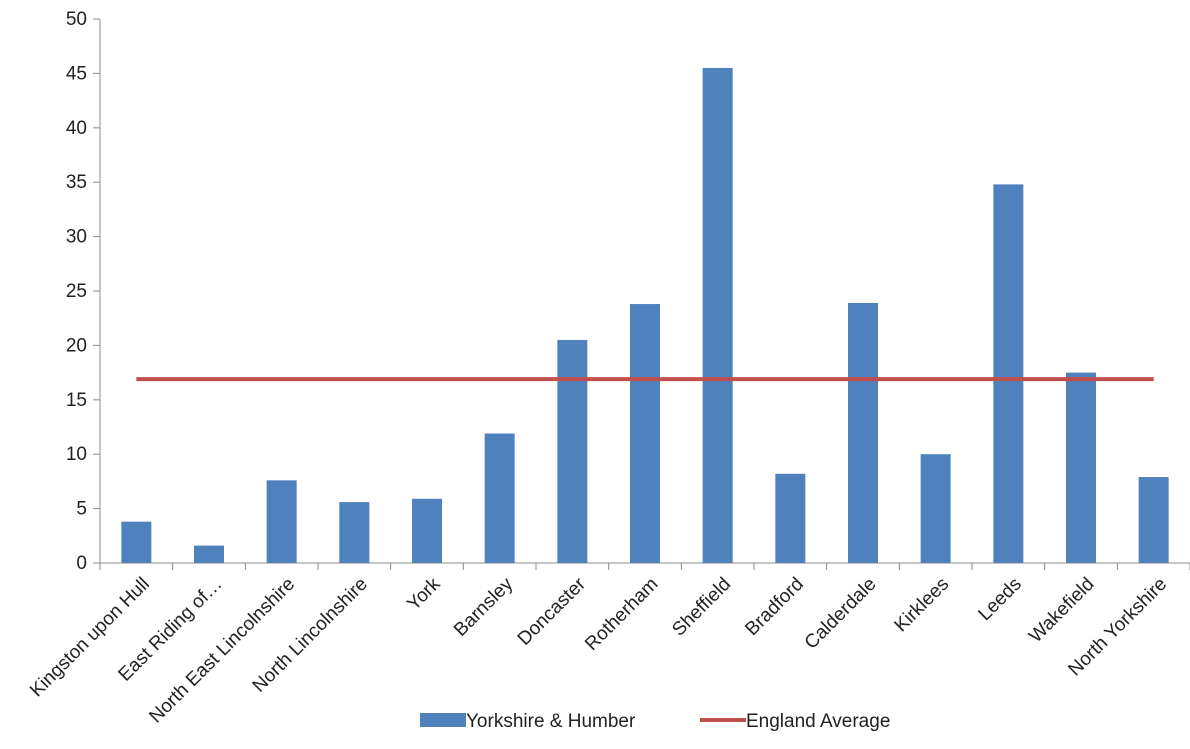 The width and height of the screenshot is (1190, 749). What do you see at coordinates (76, 182) in the screenshot?
I see `y-tick-label: 35` at bounding box center [76, 182].